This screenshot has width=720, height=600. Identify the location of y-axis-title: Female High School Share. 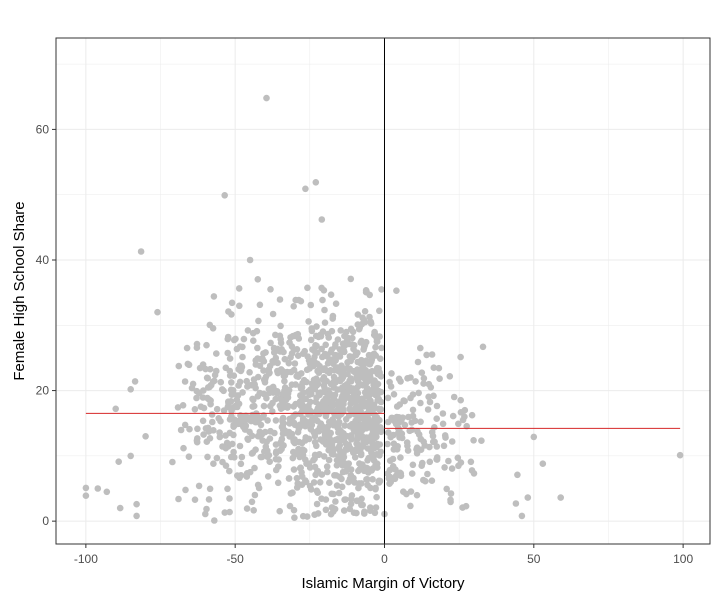
(19, 290).